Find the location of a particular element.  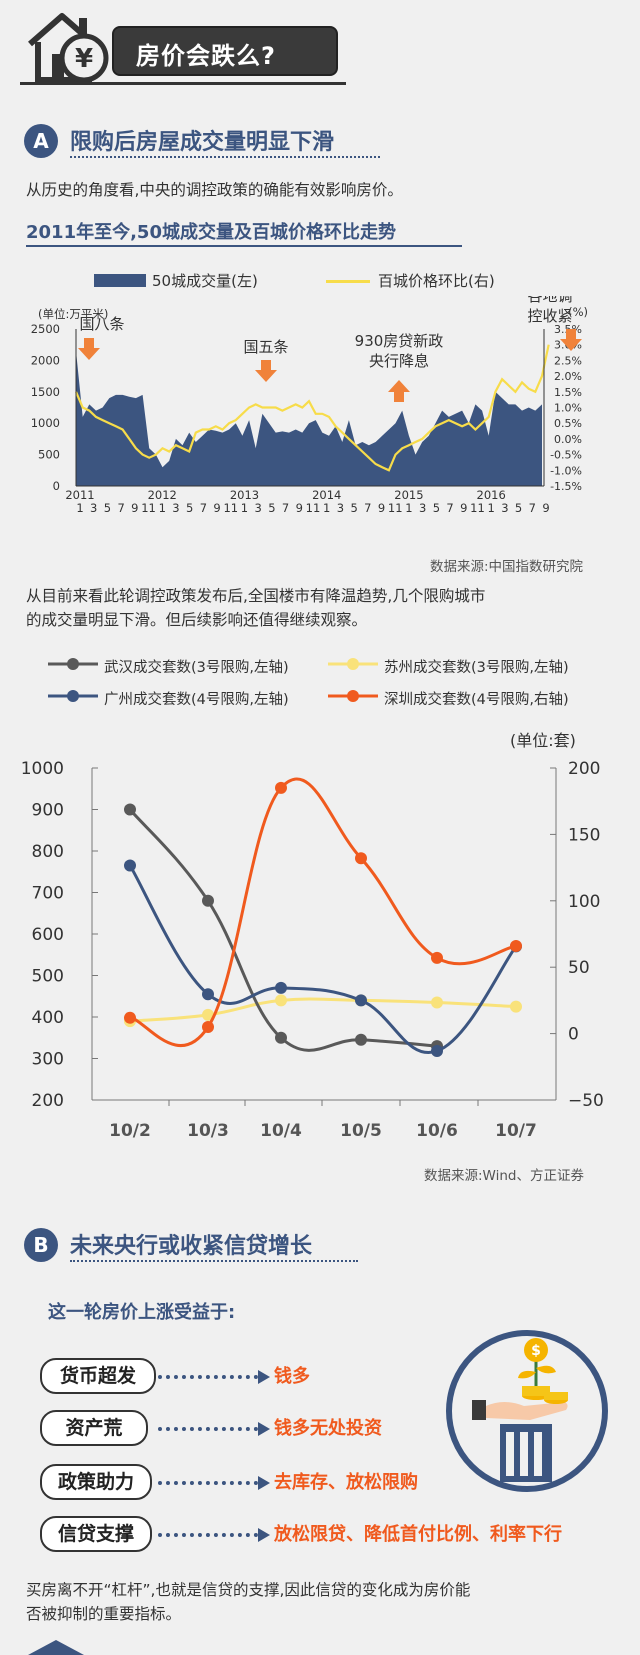

chart1-year-label: 2014 is located at coordinates (326, 495).